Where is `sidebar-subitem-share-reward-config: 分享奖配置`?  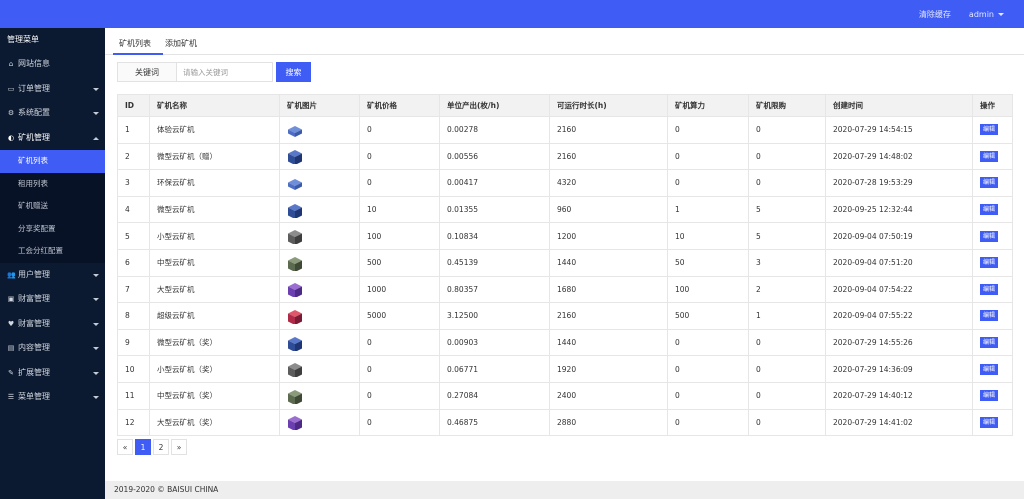 sidebar-subitem-share-reward-config: 分享奖配置 is located at coordinates (52, 229).